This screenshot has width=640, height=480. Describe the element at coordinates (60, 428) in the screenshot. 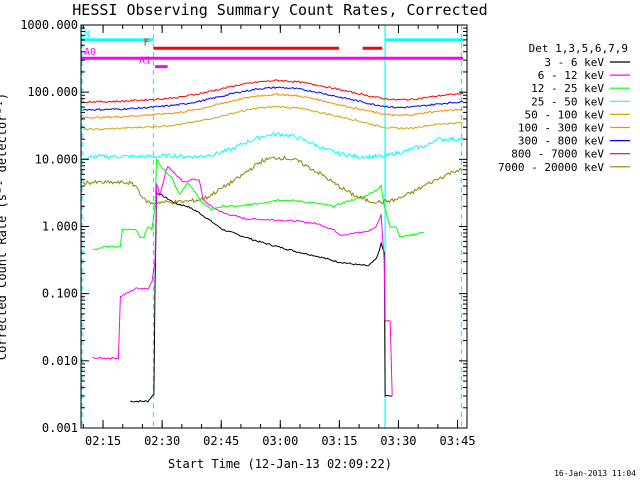

I see `y-tick-label: 0.001` at that location.